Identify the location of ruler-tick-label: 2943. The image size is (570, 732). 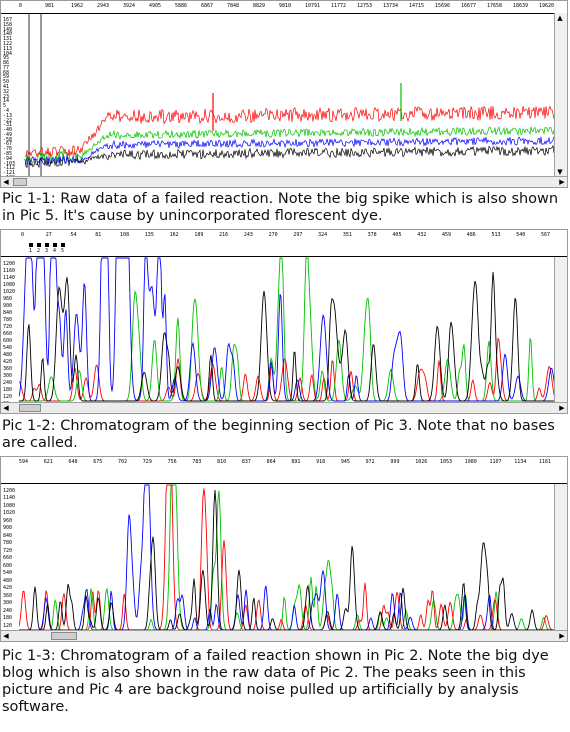
(103, 6).